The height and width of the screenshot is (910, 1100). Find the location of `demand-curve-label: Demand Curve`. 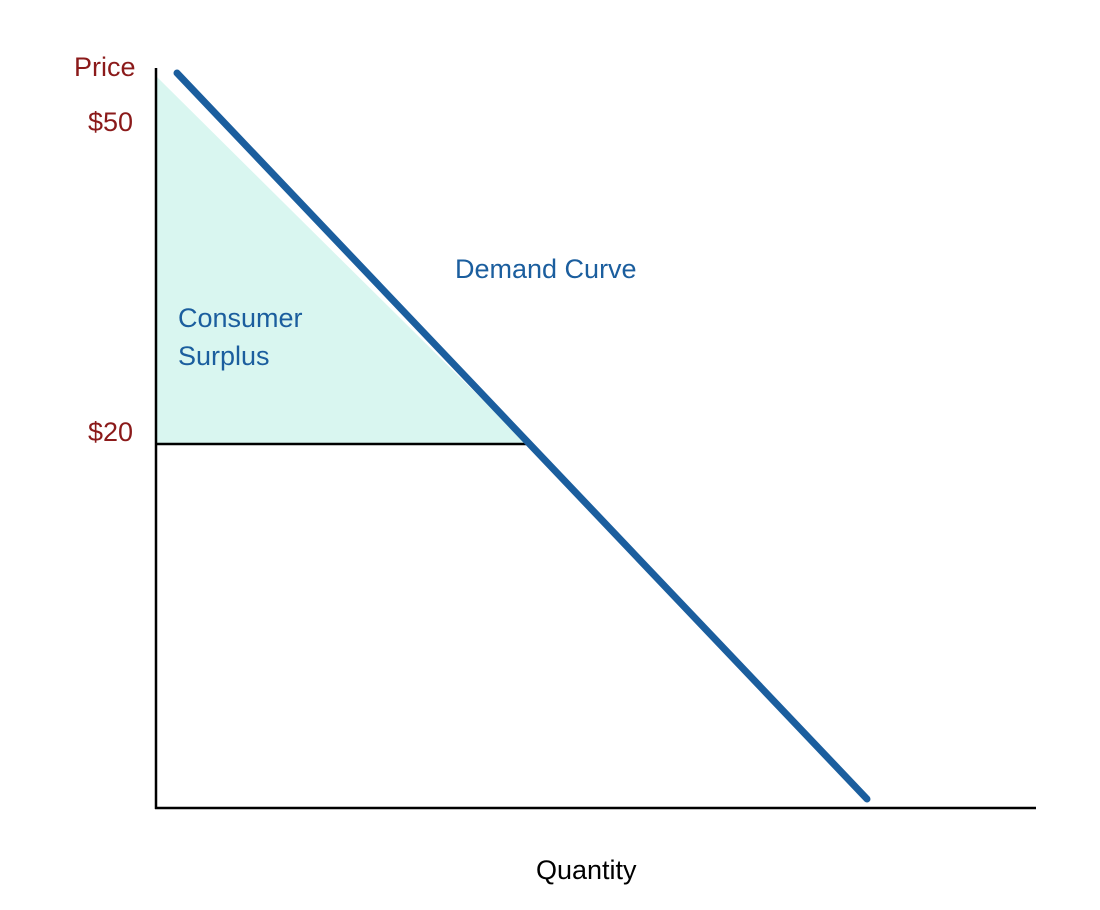

demand-curve-label: Demand Curve is located at coordinates (546, 269).